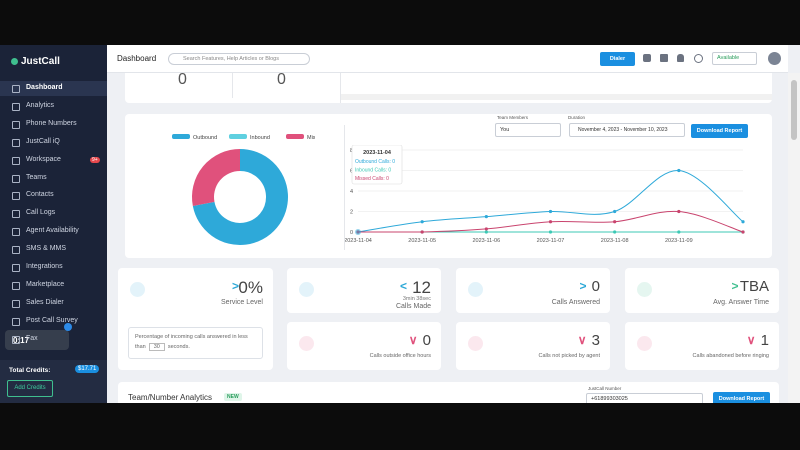  I want to click on menu-item: Contacts, so click(40, 195).